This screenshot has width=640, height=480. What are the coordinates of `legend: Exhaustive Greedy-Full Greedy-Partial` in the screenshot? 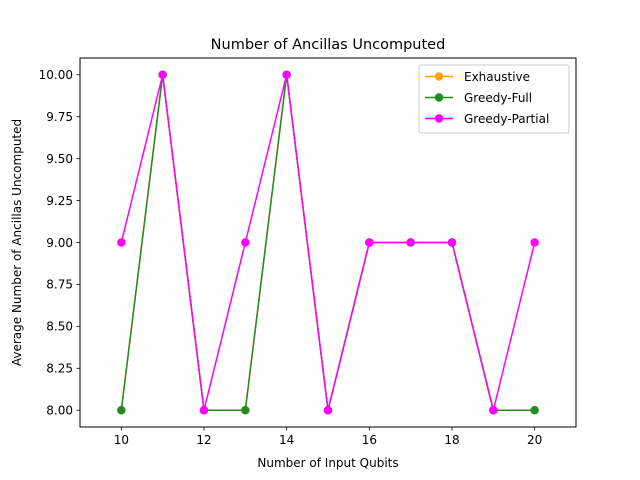 It's located at (494, 99).